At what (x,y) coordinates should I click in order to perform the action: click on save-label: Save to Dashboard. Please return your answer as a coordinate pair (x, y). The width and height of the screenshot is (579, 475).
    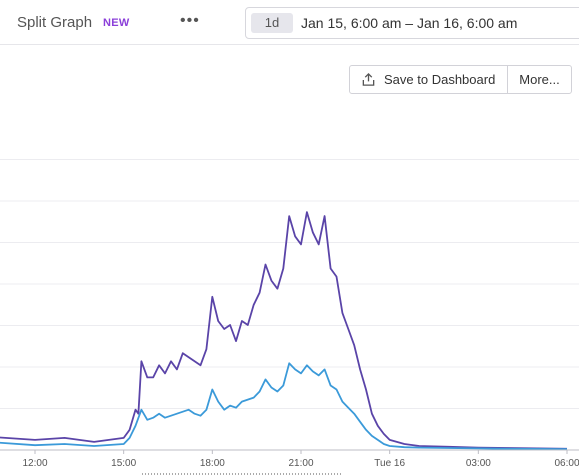
    Looking at the image, I should click on (440, 79).